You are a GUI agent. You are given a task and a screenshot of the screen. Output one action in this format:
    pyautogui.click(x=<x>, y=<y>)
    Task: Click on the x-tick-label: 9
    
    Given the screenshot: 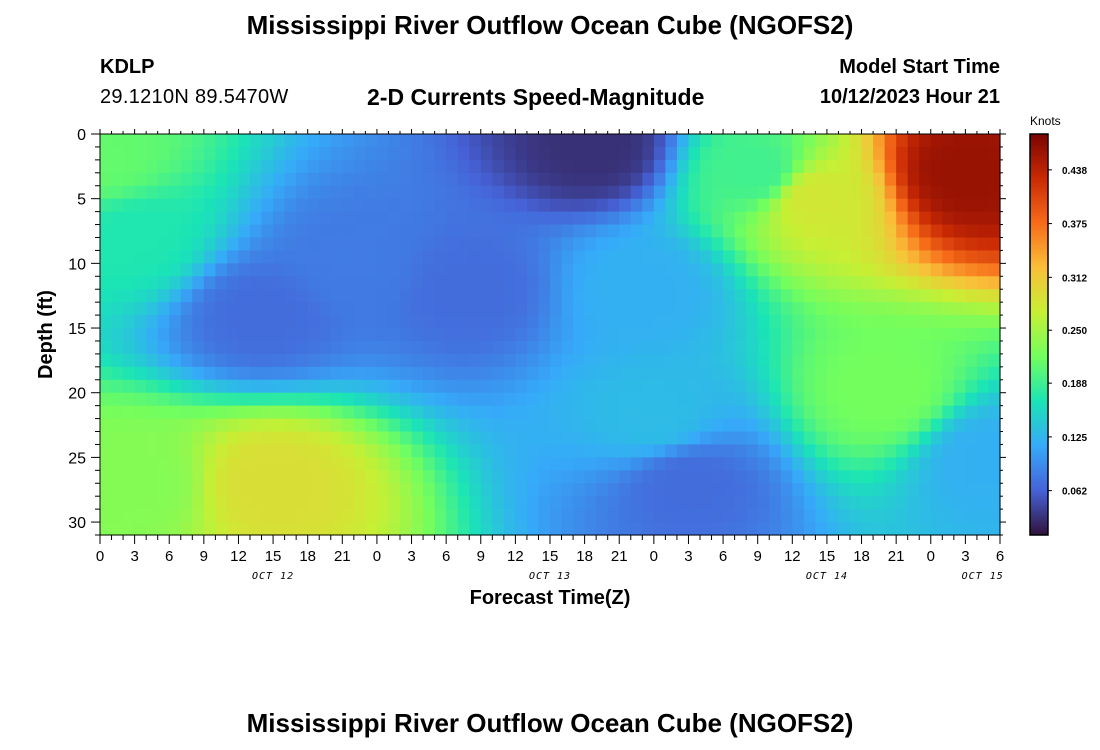 What is the action you would take?
    pyautogui.click(x=204, y=556)
    